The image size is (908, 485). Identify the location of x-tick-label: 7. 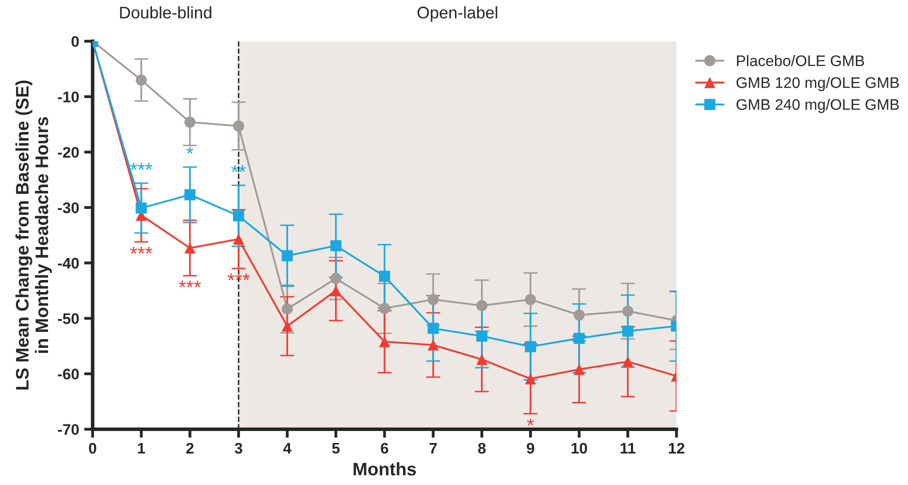
(433, 448).